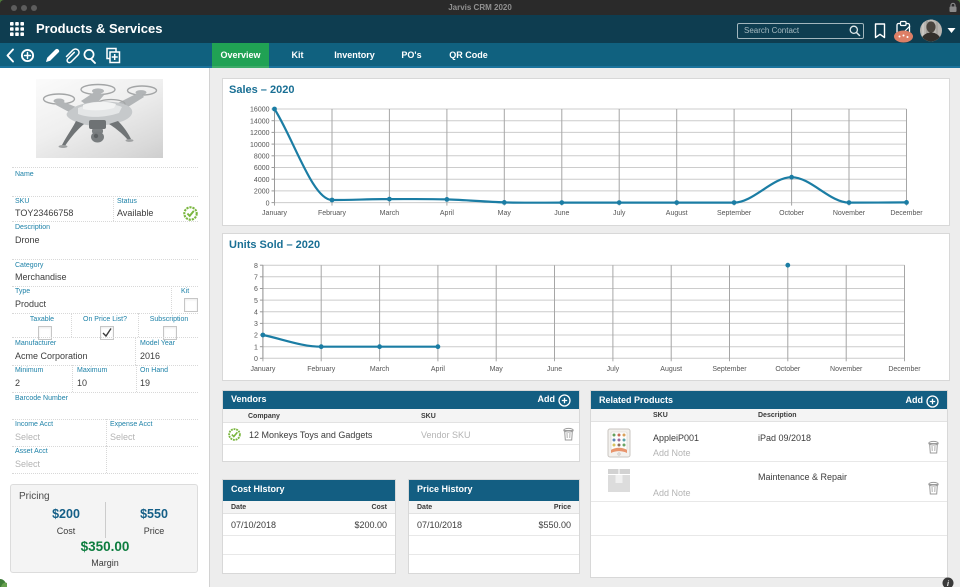 This screenshot has height=587, width=960. What do you see at coordinates (260, 110) in the screenshot?
I see `svg-text: 16000` at bounding box center [260, 110].